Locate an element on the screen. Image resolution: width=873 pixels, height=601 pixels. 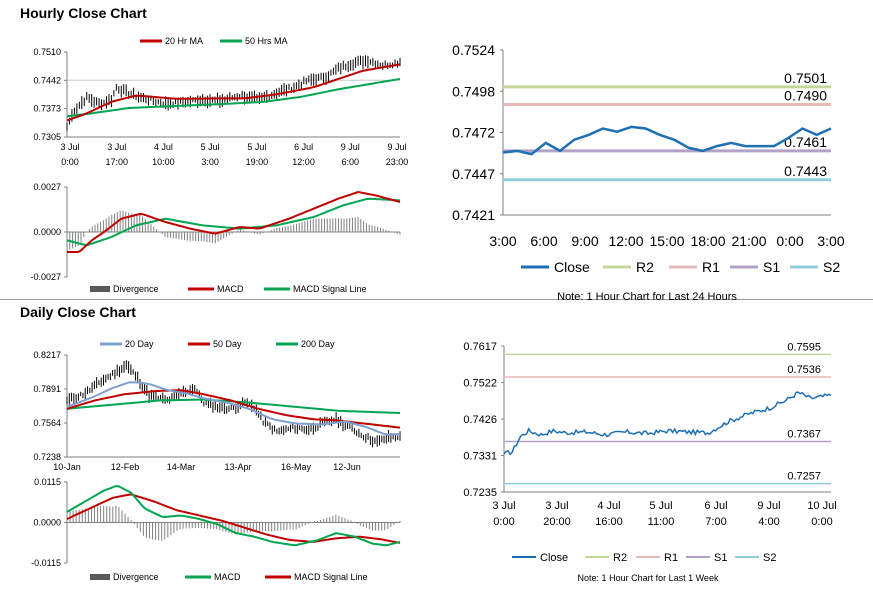
legend-50day-label: 50 Day is located at coordinates (227, 344).